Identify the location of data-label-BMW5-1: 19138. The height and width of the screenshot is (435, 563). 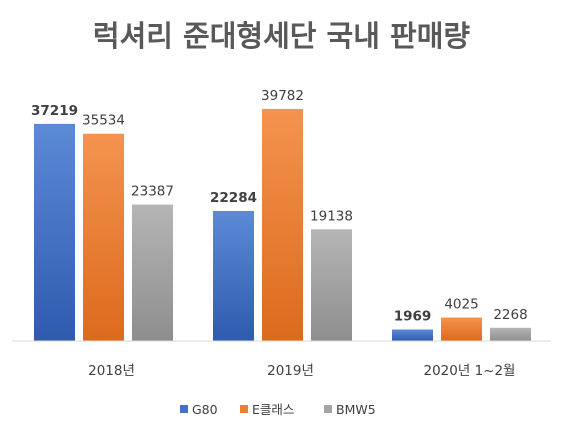
(331, 216).